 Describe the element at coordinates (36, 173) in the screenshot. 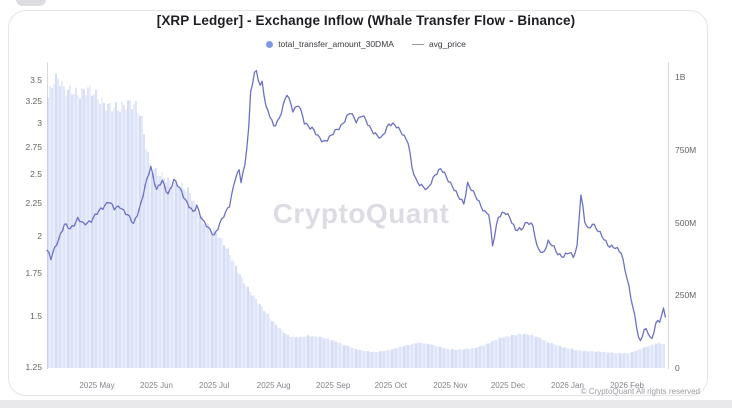

I see `y-axis-left-tick: 2.5` at that location.